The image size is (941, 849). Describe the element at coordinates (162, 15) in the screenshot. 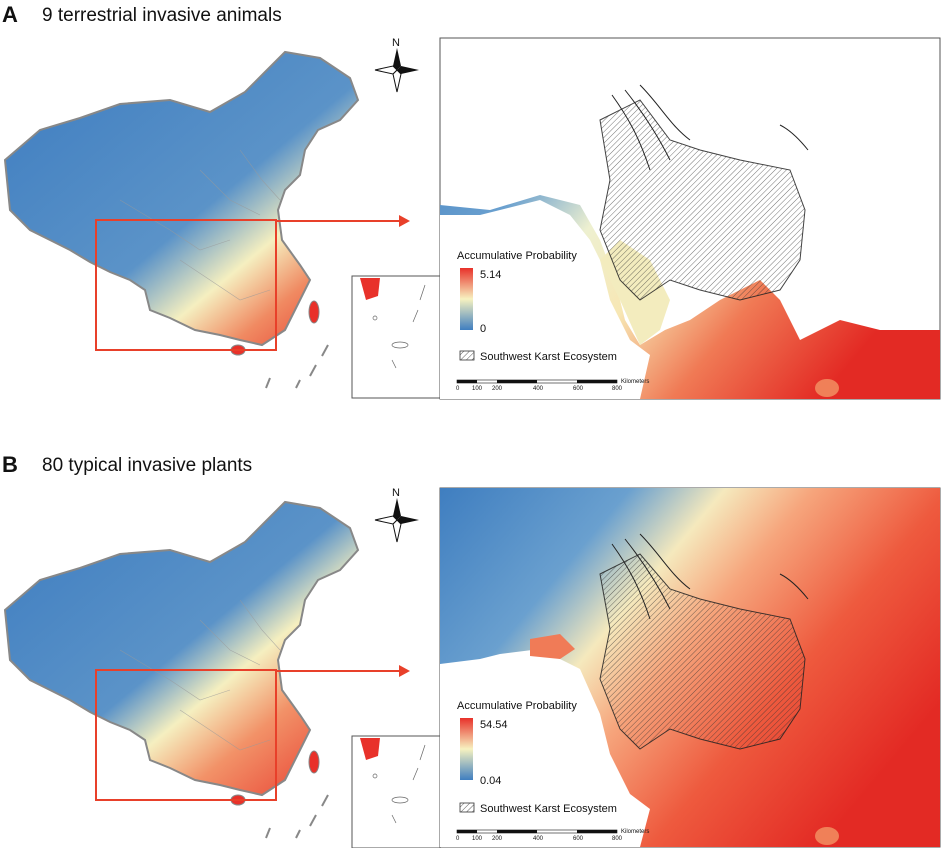

I see `panel-title: 9 terrestrial invasive animals` at that location.